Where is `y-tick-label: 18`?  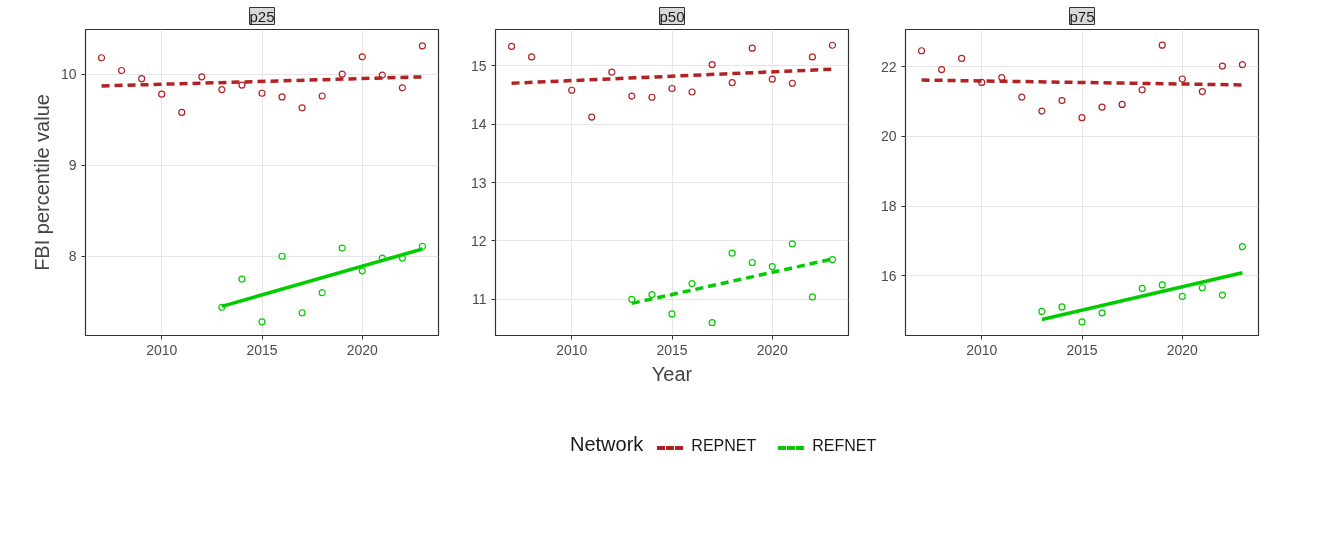 y-tick-label: 18 is located at coordinates (888, 206).